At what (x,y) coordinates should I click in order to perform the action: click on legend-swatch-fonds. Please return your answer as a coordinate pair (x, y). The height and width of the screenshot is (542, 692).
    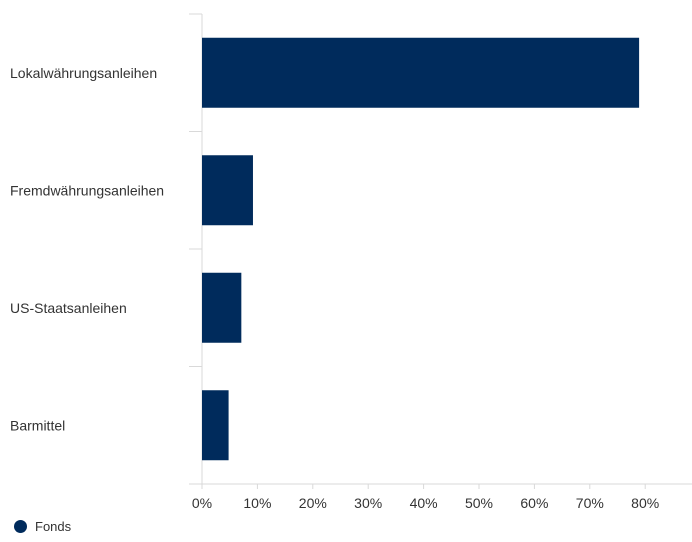
    Looking at the image, I should click on (20, 526).